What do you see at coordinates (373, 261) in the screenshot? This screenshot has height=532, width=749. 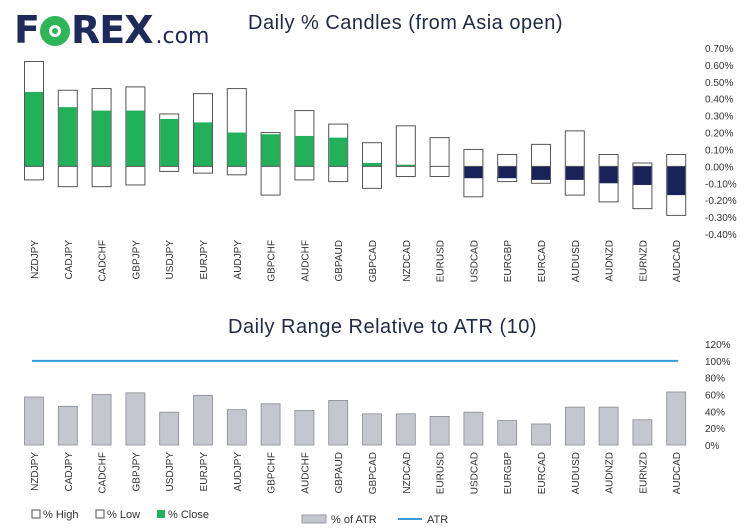 I see `candle-x-tick-label: GBPCAD` at bounding box center [373, 261].